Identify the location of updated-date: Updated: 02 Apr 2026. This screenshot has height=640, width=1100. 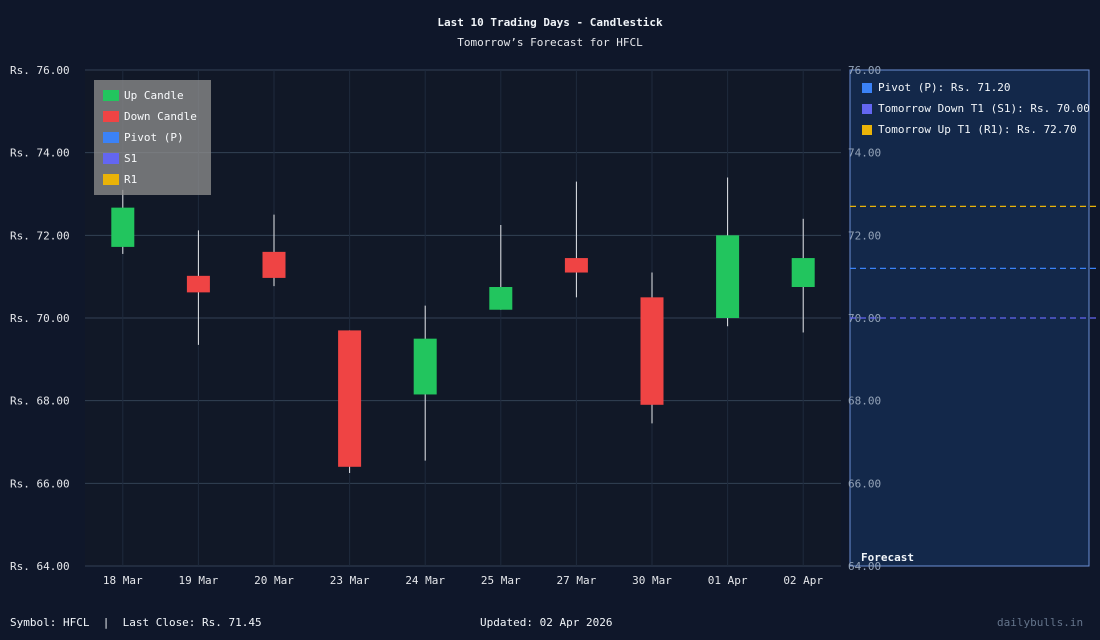
(546, 622).